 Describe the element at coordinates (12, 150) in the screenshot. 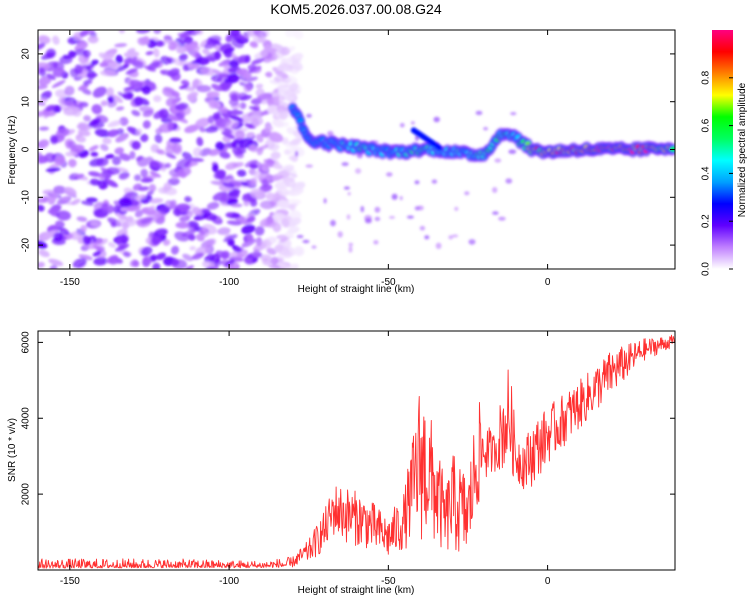

I see `spectrogram-y-label: Frequency (Hz)` at that location.